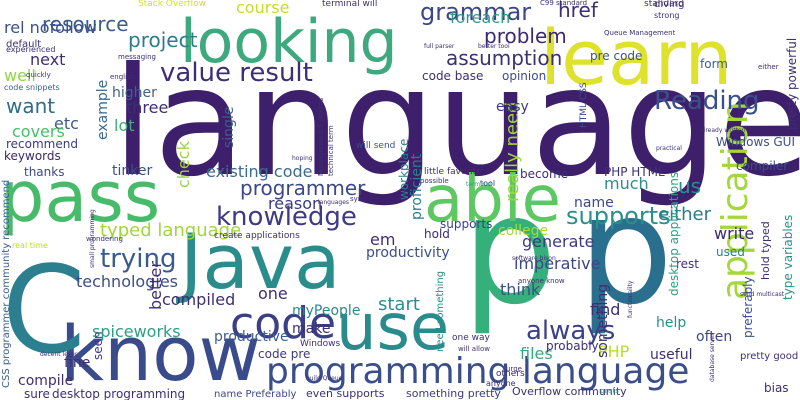 The width and height of the screenshot is (800, 400). Describe the element at coordinates (730, 252) in the screenshot. I see `word-used: used` at that location.